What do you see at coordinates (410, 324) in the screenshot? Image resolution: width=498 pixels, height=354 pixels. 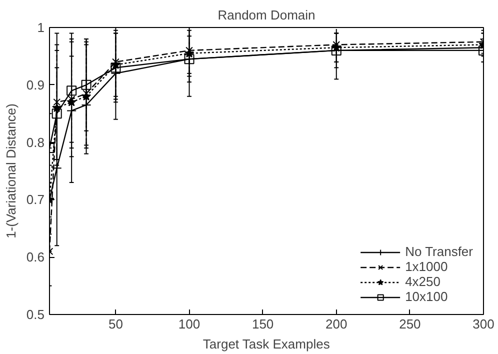 I see `x-tick-label: 250` at bounding box center [410, 324].